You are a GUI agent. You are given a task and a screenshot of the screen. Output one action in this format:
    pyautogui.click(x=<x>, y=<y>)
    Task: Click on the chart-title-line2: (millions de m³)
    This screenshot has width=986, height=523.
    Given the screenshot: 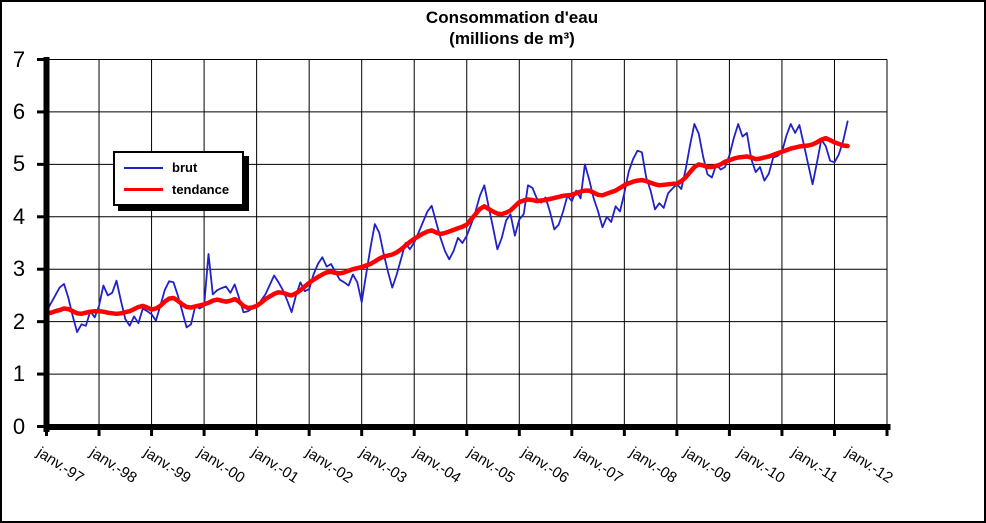 What is the action you would take?
    pyautogui.click(x=512, y=39)
    